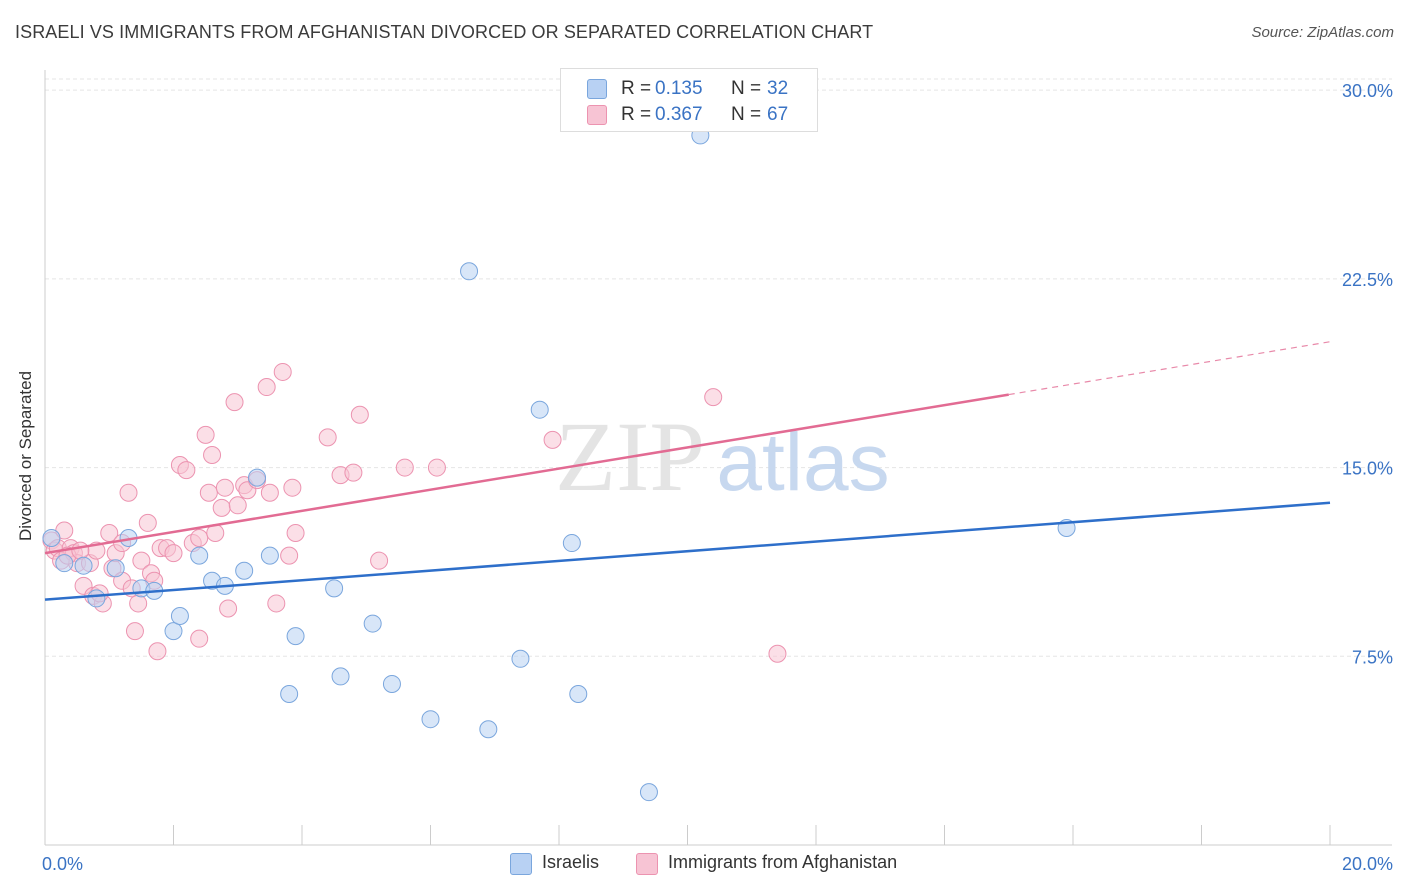 The image size is (1406, 892). What do you see at coordinates (1367, 280) in the screenshot?
I see `y-tick-label: 22.5%` at bounding box center [1367, 280].